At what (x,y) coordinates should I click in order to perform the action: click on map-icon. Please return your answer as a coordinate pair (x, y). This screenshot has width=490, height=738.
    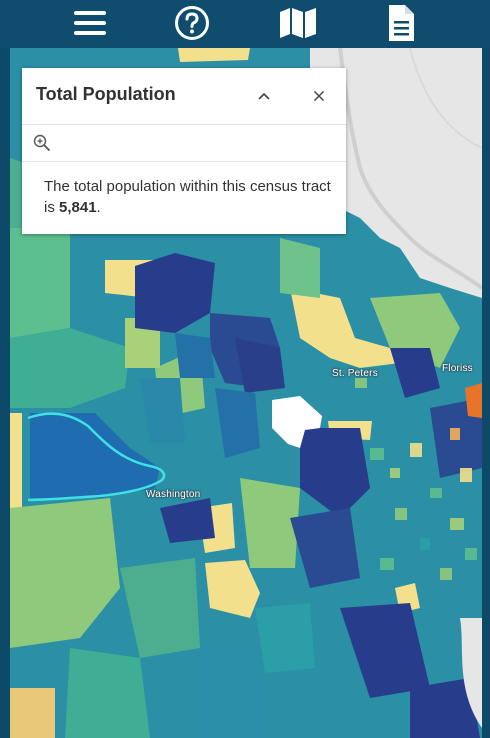
    Looking at the image, I should click on (298, 23).